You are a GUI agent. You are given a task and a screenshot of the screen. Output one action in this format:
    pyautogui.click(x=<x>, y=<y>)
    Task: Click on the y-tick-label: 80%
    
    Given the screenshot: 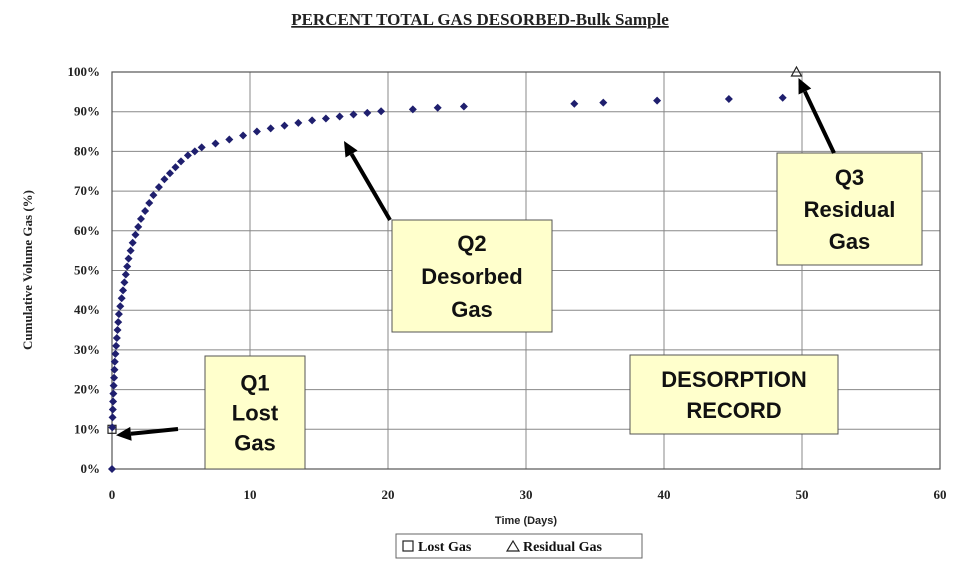 What is the action you would take?
    pyautogui.click(x=87, y=150)
    